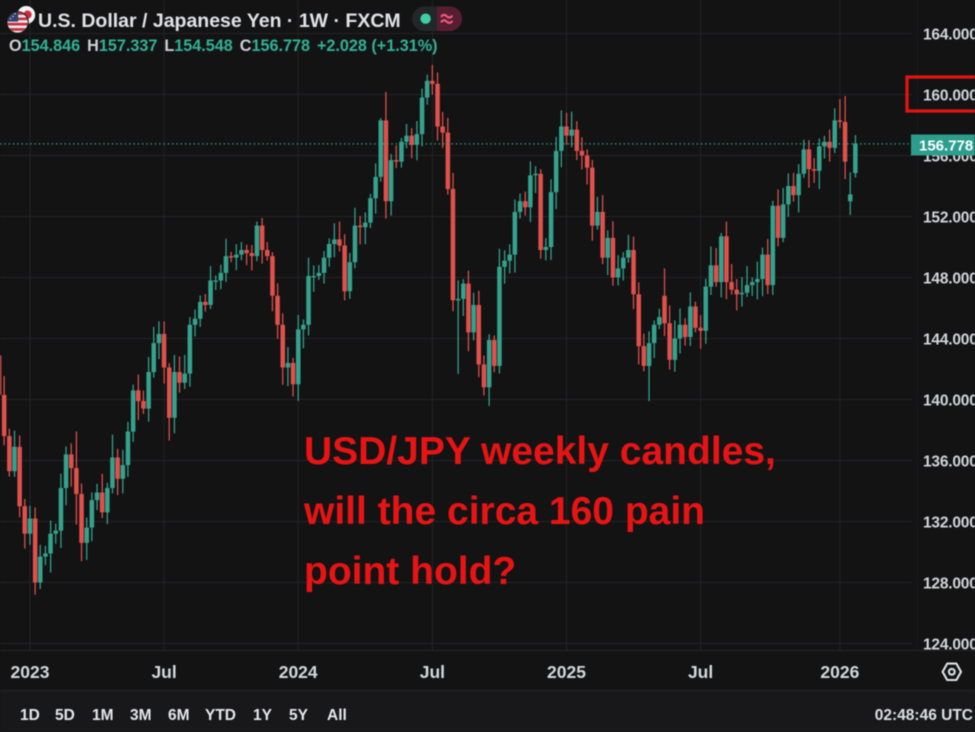 The image size is (975, 732). Describe the element at coordinates (141, 715) in the screenshot. I see `svg-text: 3M` at that location.